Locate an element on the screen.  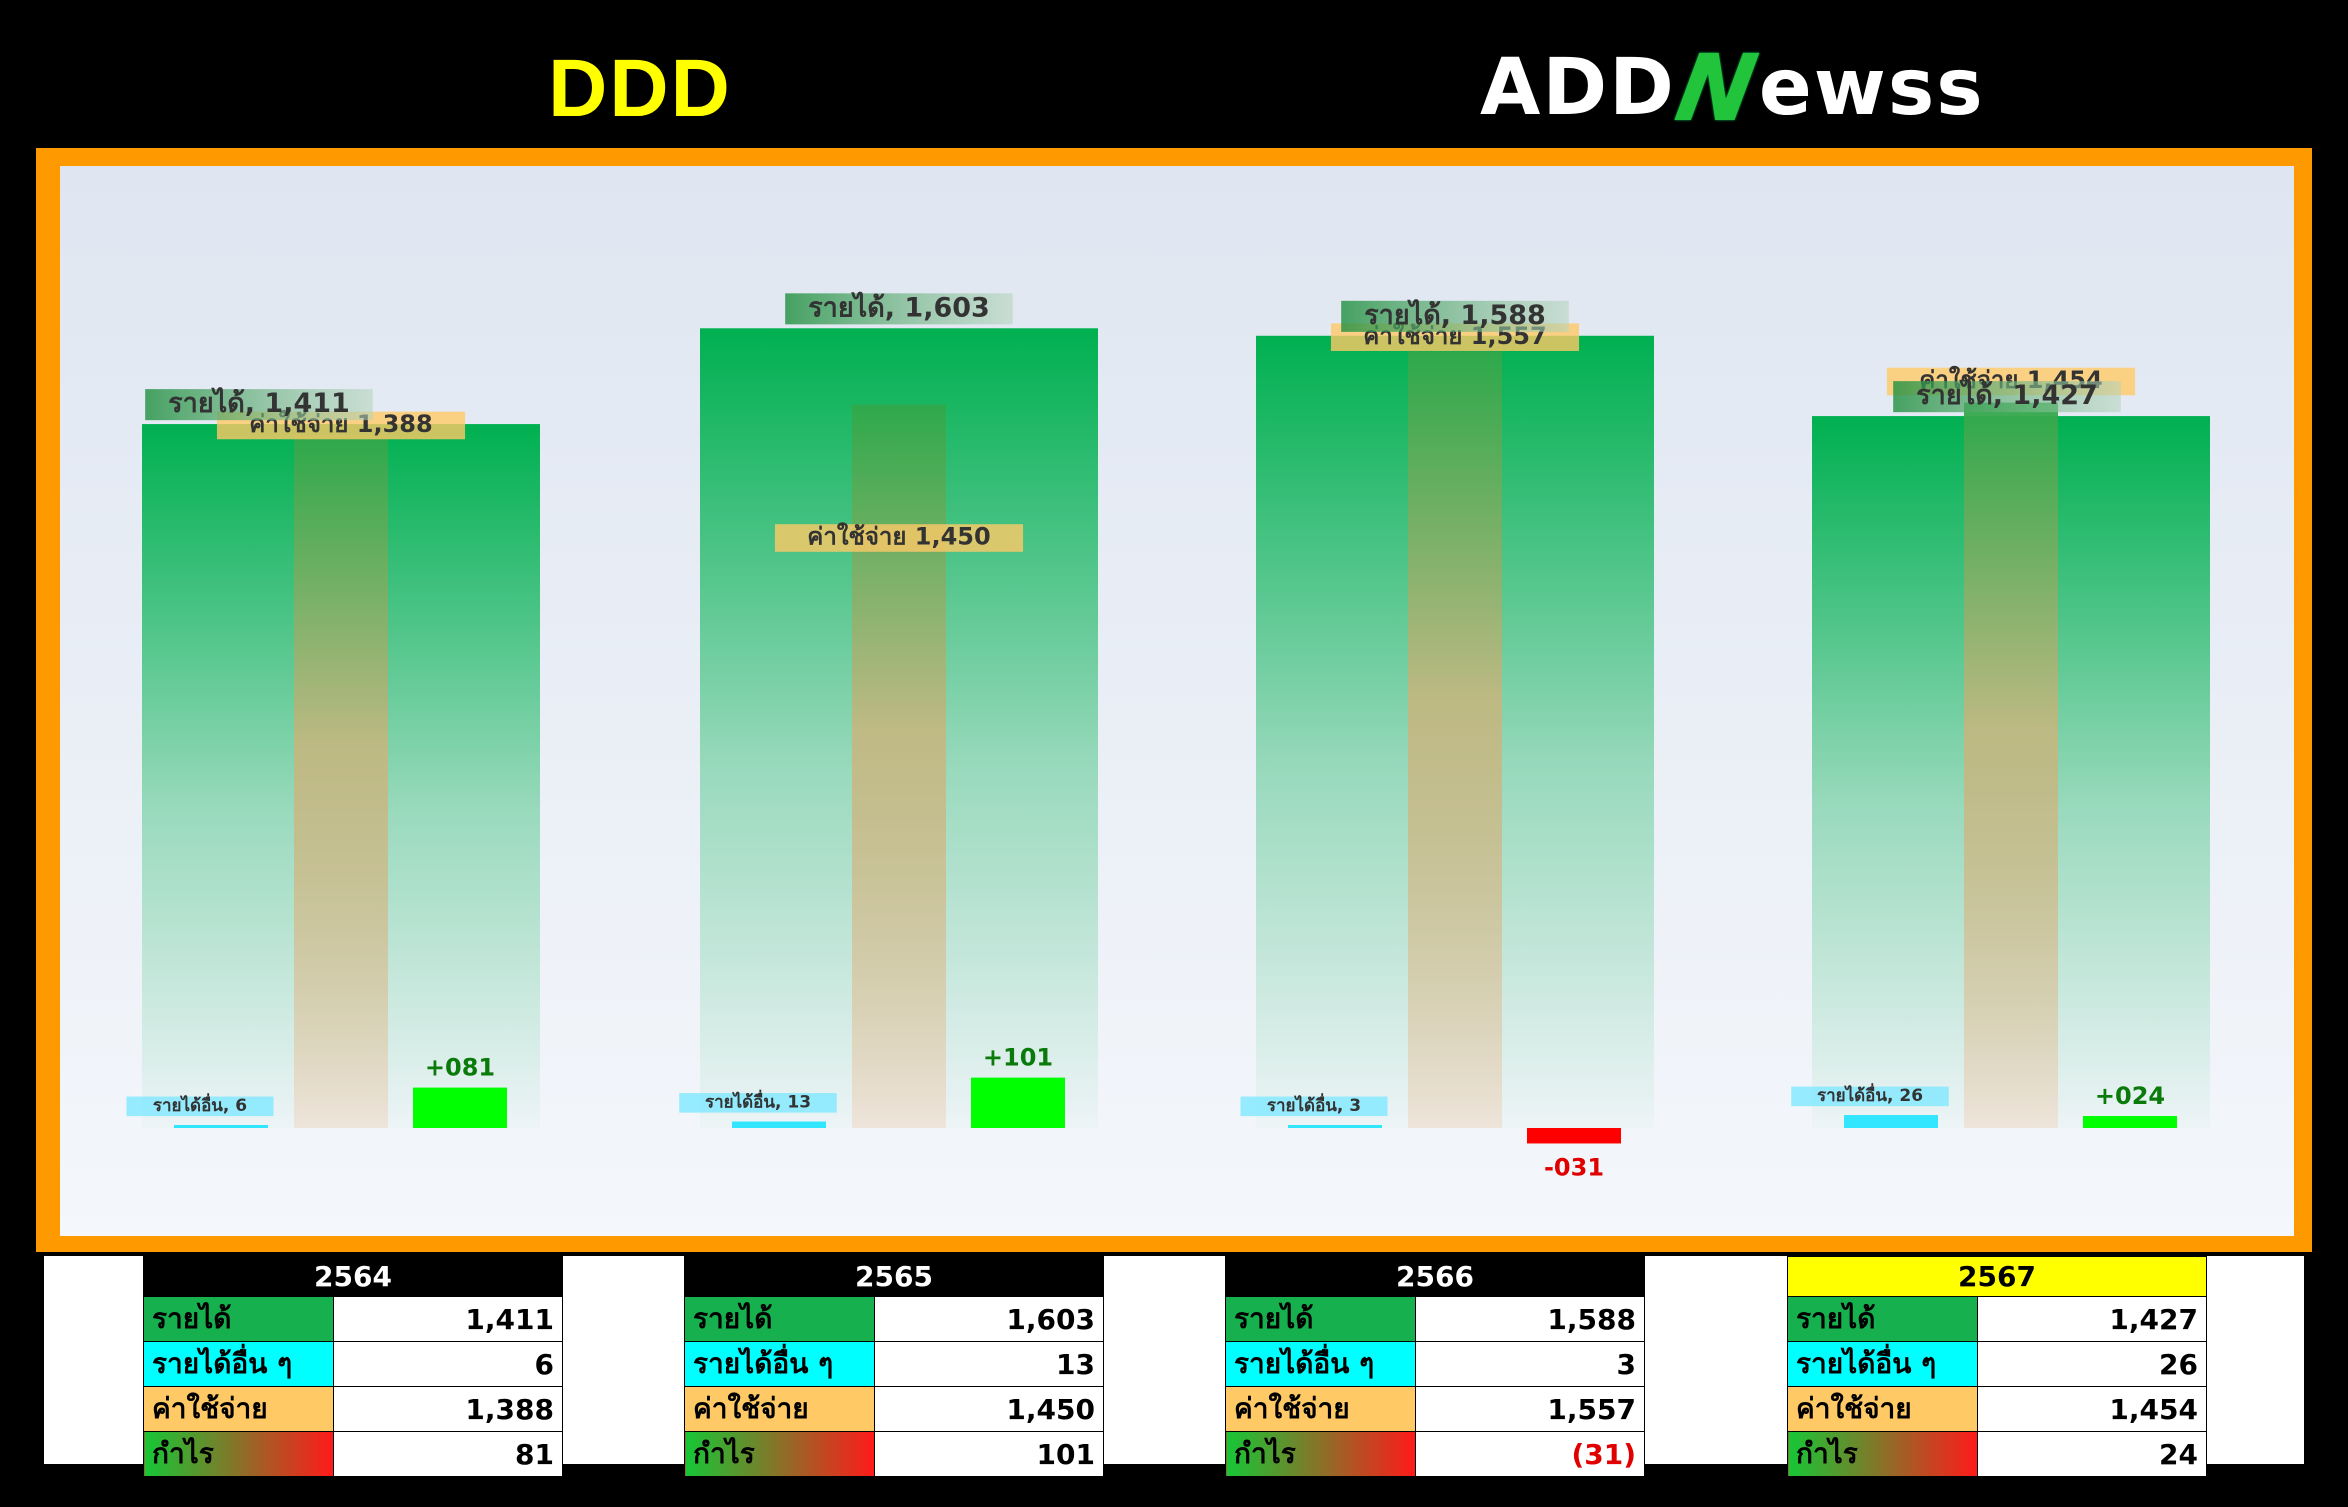
row-value-profit: 24 is located at coordinates (2092, 1454).